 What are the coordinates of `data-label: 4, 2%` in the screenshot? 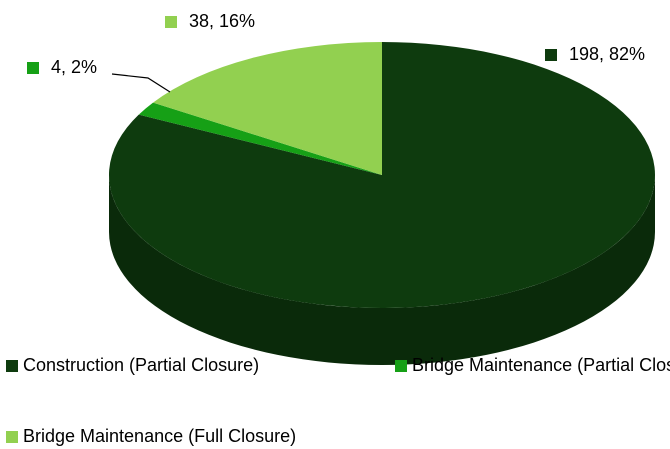 It's located at (74, 67).